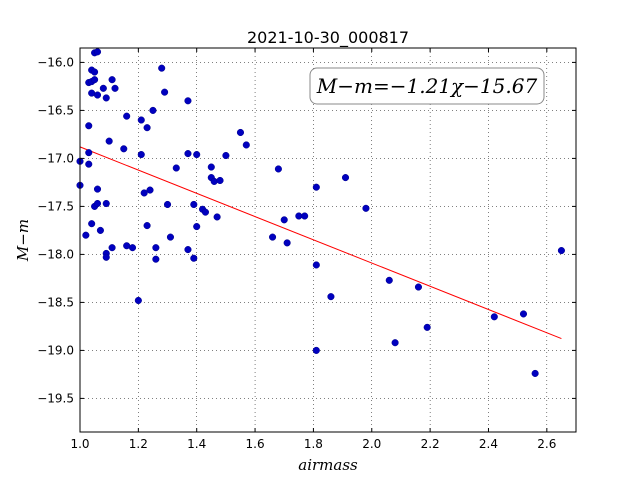 This screenshot has height=480, width=640. What do you see at coordinates (55, 158) in the screenshot?
I see `y-tick-label: −17.0` at bounding box center [55, 158].